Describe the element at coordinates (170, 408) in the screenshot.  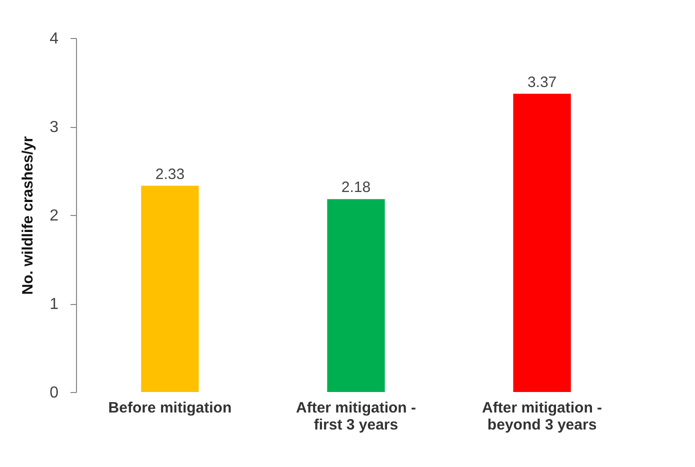
I see `x-tick-label: Before mitigation` at that location.